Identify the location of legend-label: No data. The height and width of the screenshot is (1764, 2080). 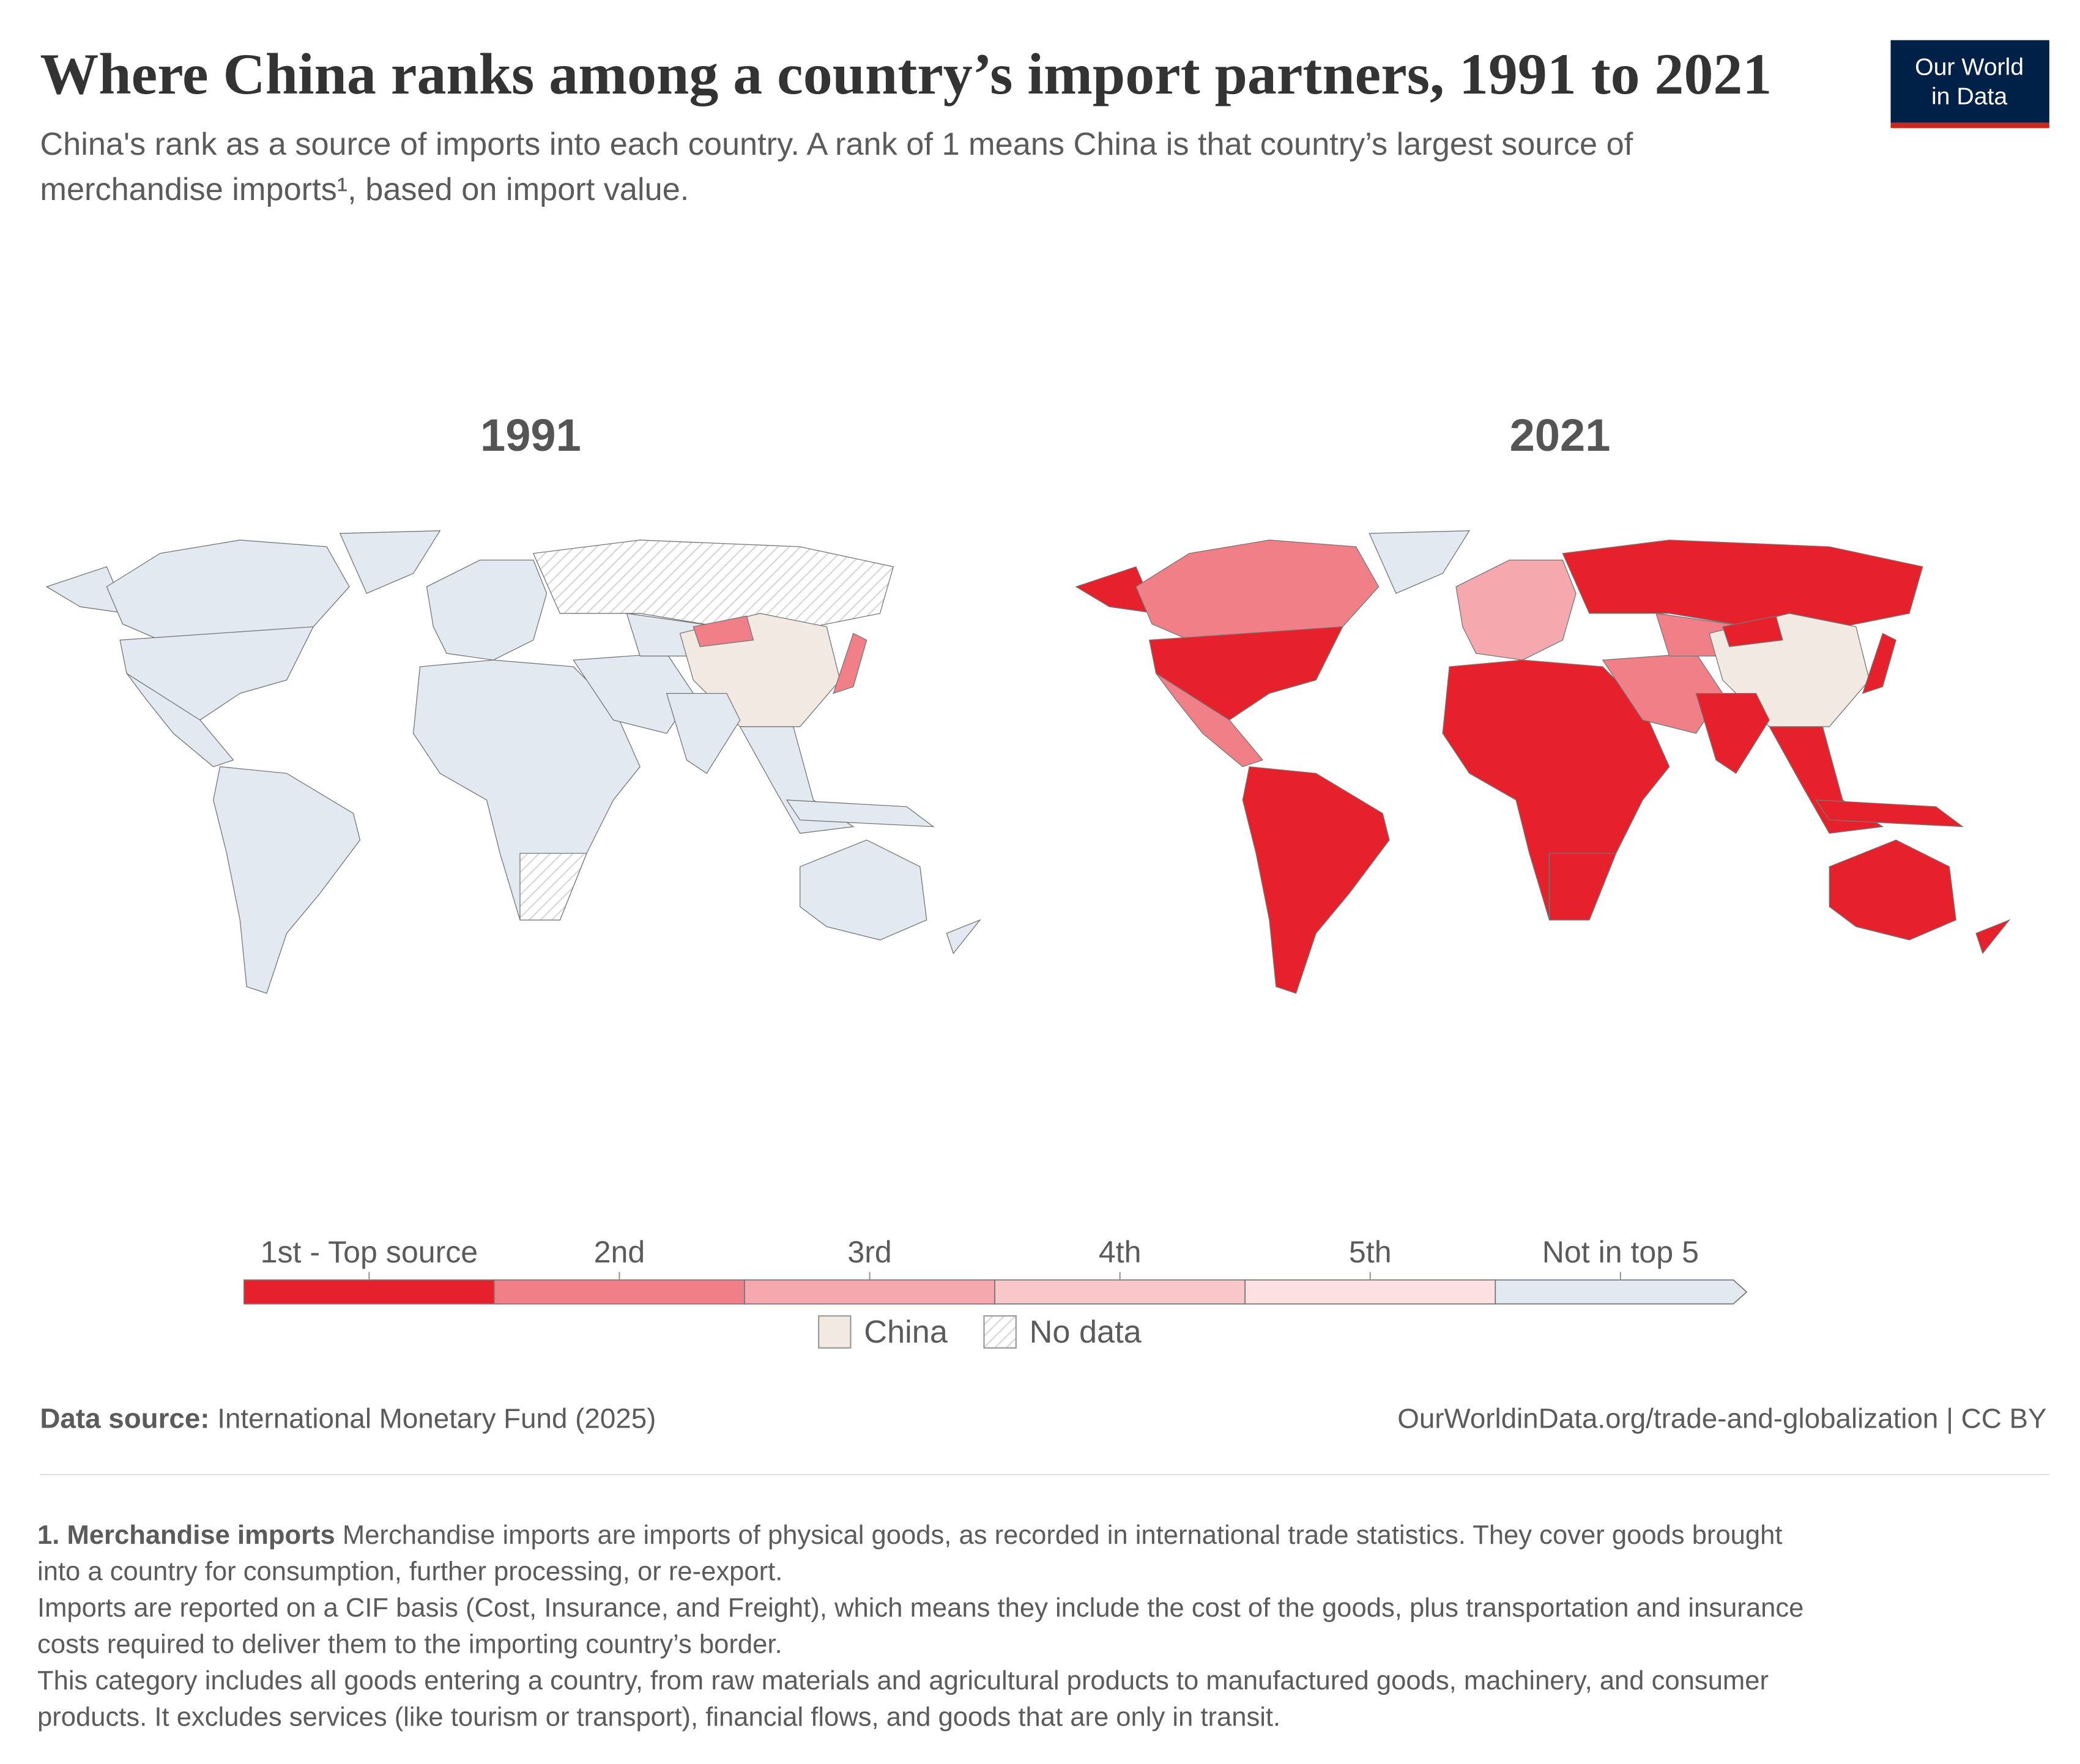
(1086, 1332).